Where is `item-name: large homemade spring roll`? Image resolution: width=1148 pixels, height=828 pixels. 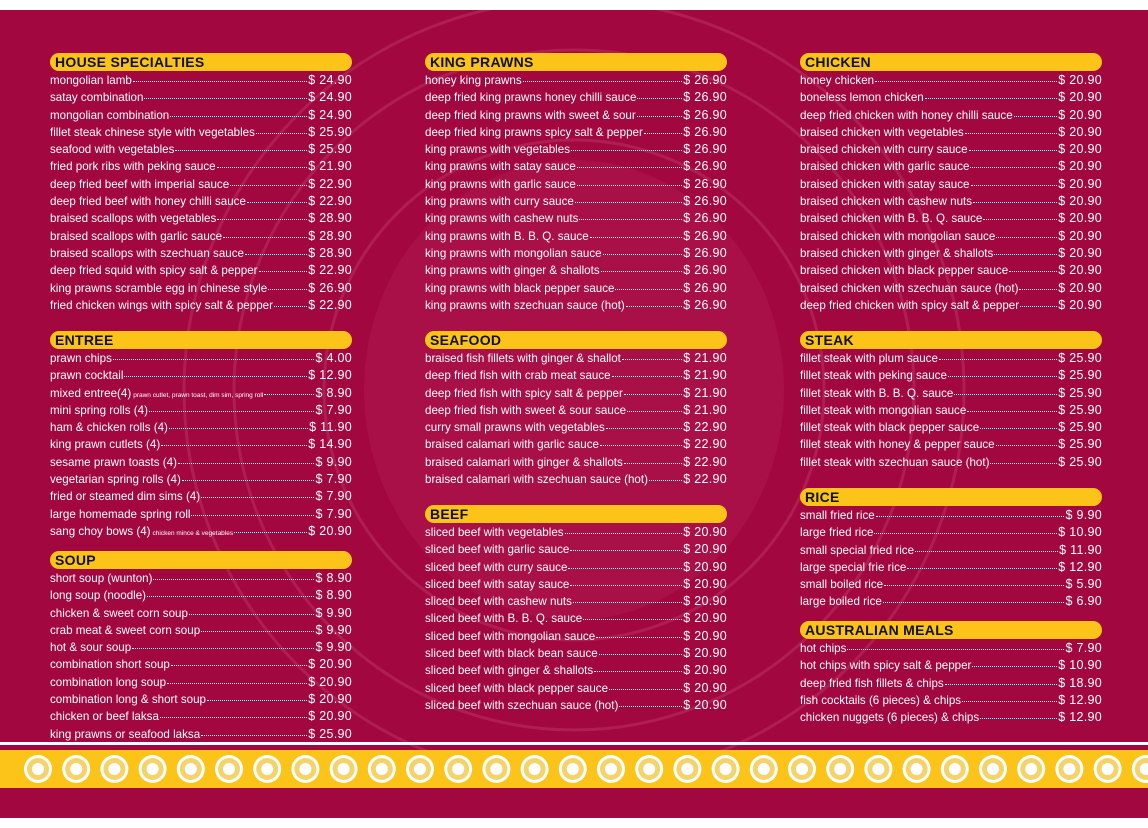
item-name: large homemade spring roll is located at coordinates (120, 514).